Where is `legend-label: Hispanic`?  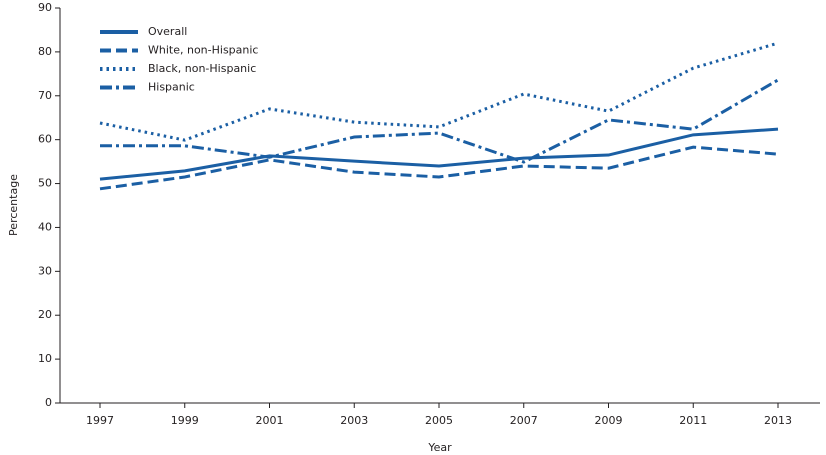 legend-label: Hispanic is located at coordinates (171, 87).